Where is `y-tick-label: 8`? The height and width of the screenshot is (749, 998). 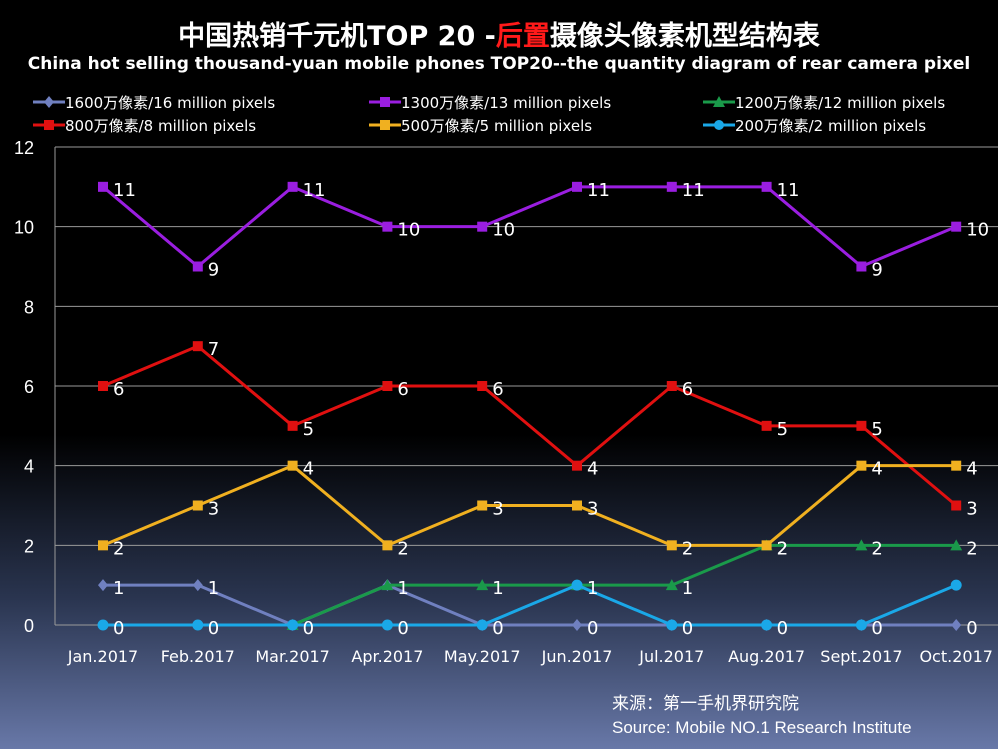 y-tick-label: 8 is located at coordinates (29, 307).